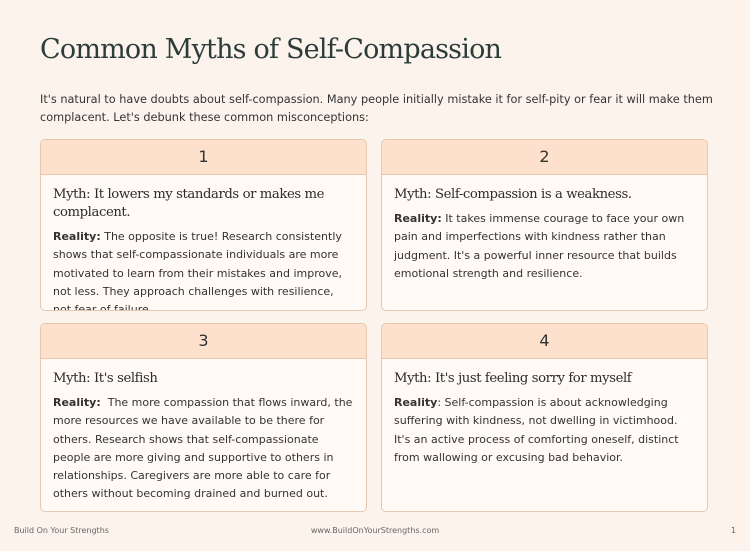  Describe the element at coordinates (61, 530) in the screenshot. I see `footer-left: Build On Your Strengths` at that location.